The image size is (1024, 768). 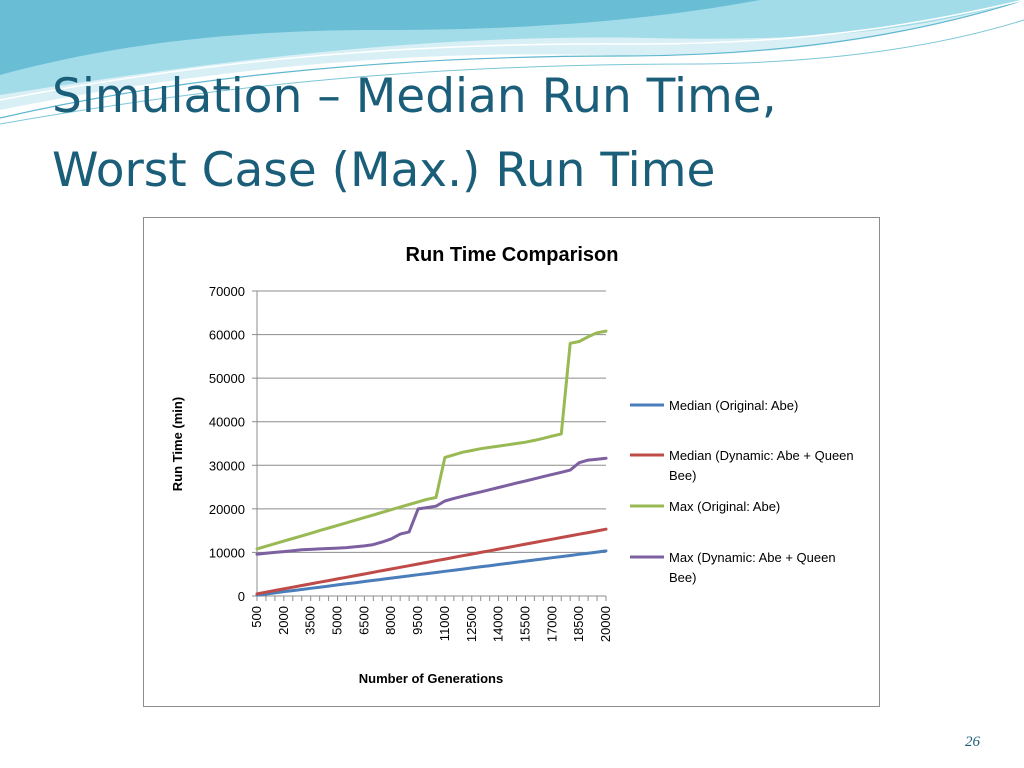 I want to click on x-tick-label: 14000, so click(x=498, y=624).